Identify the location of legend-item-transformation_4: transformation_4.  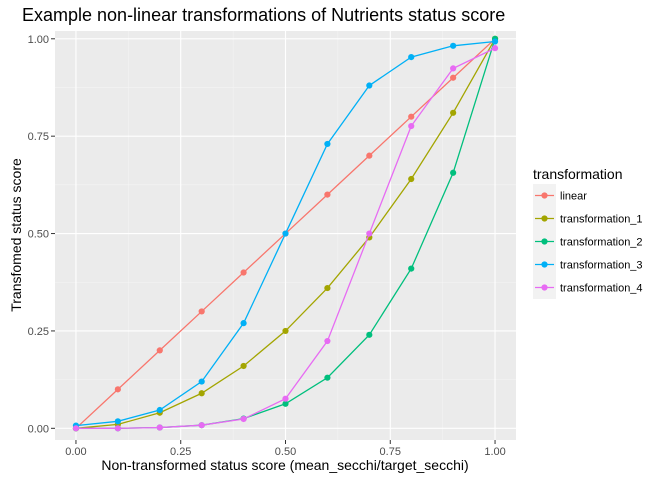
(588, 287).